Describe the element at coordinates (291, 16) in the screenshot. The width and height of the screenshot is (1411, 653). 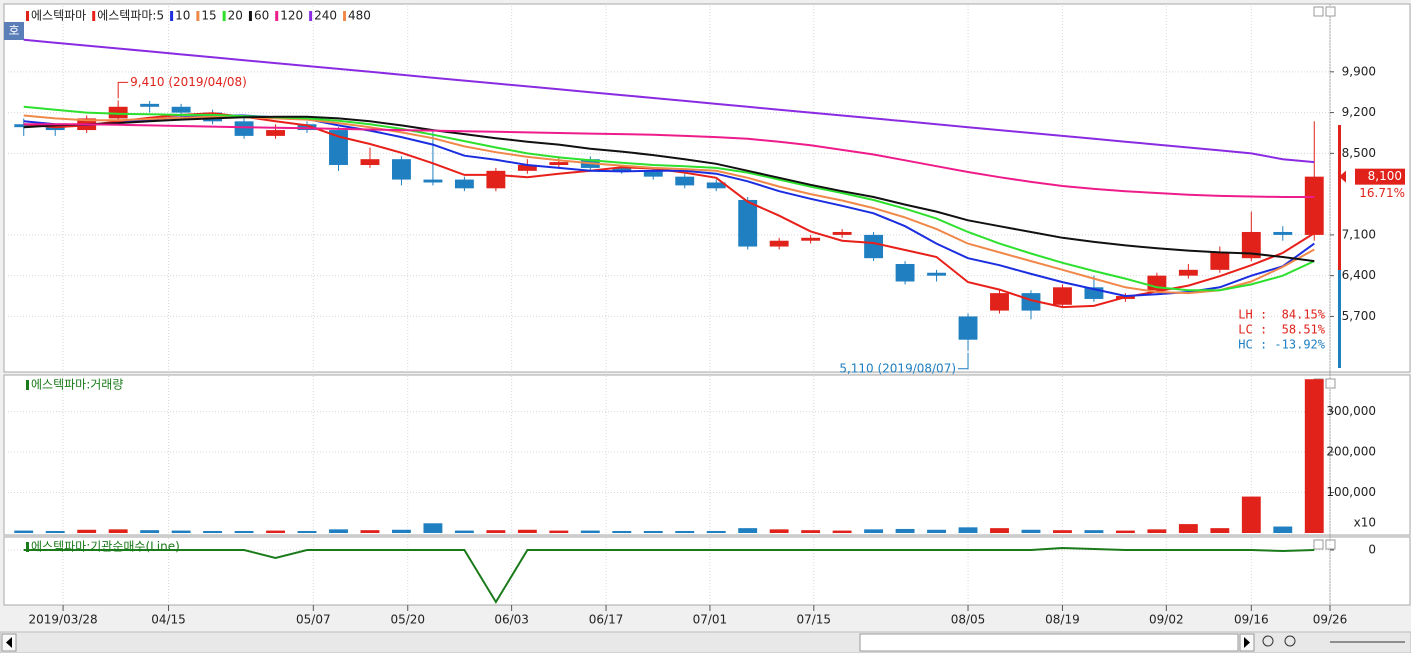
I see `legend-label: 120` at that location.